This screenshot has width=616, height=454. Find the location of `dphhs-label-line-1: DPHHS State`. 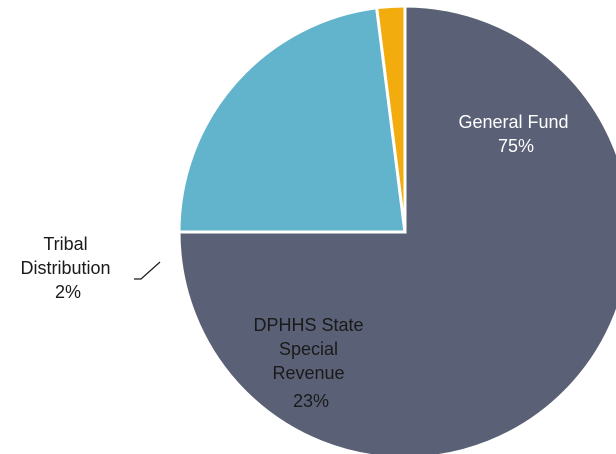

dphhs-label-line-1: DPHHS State is located at coordinates (308, 325).